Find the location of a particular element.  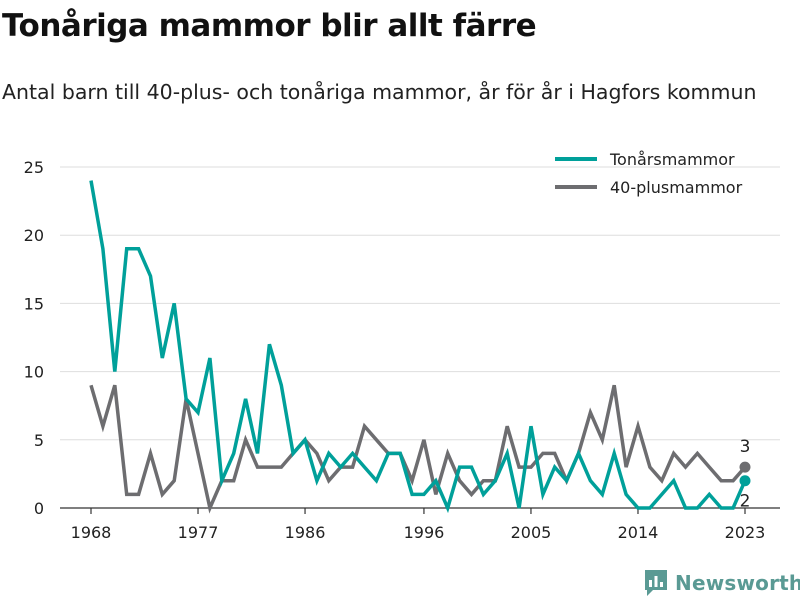

x-tick-label: 1968 is located at coordinates (91, 532).